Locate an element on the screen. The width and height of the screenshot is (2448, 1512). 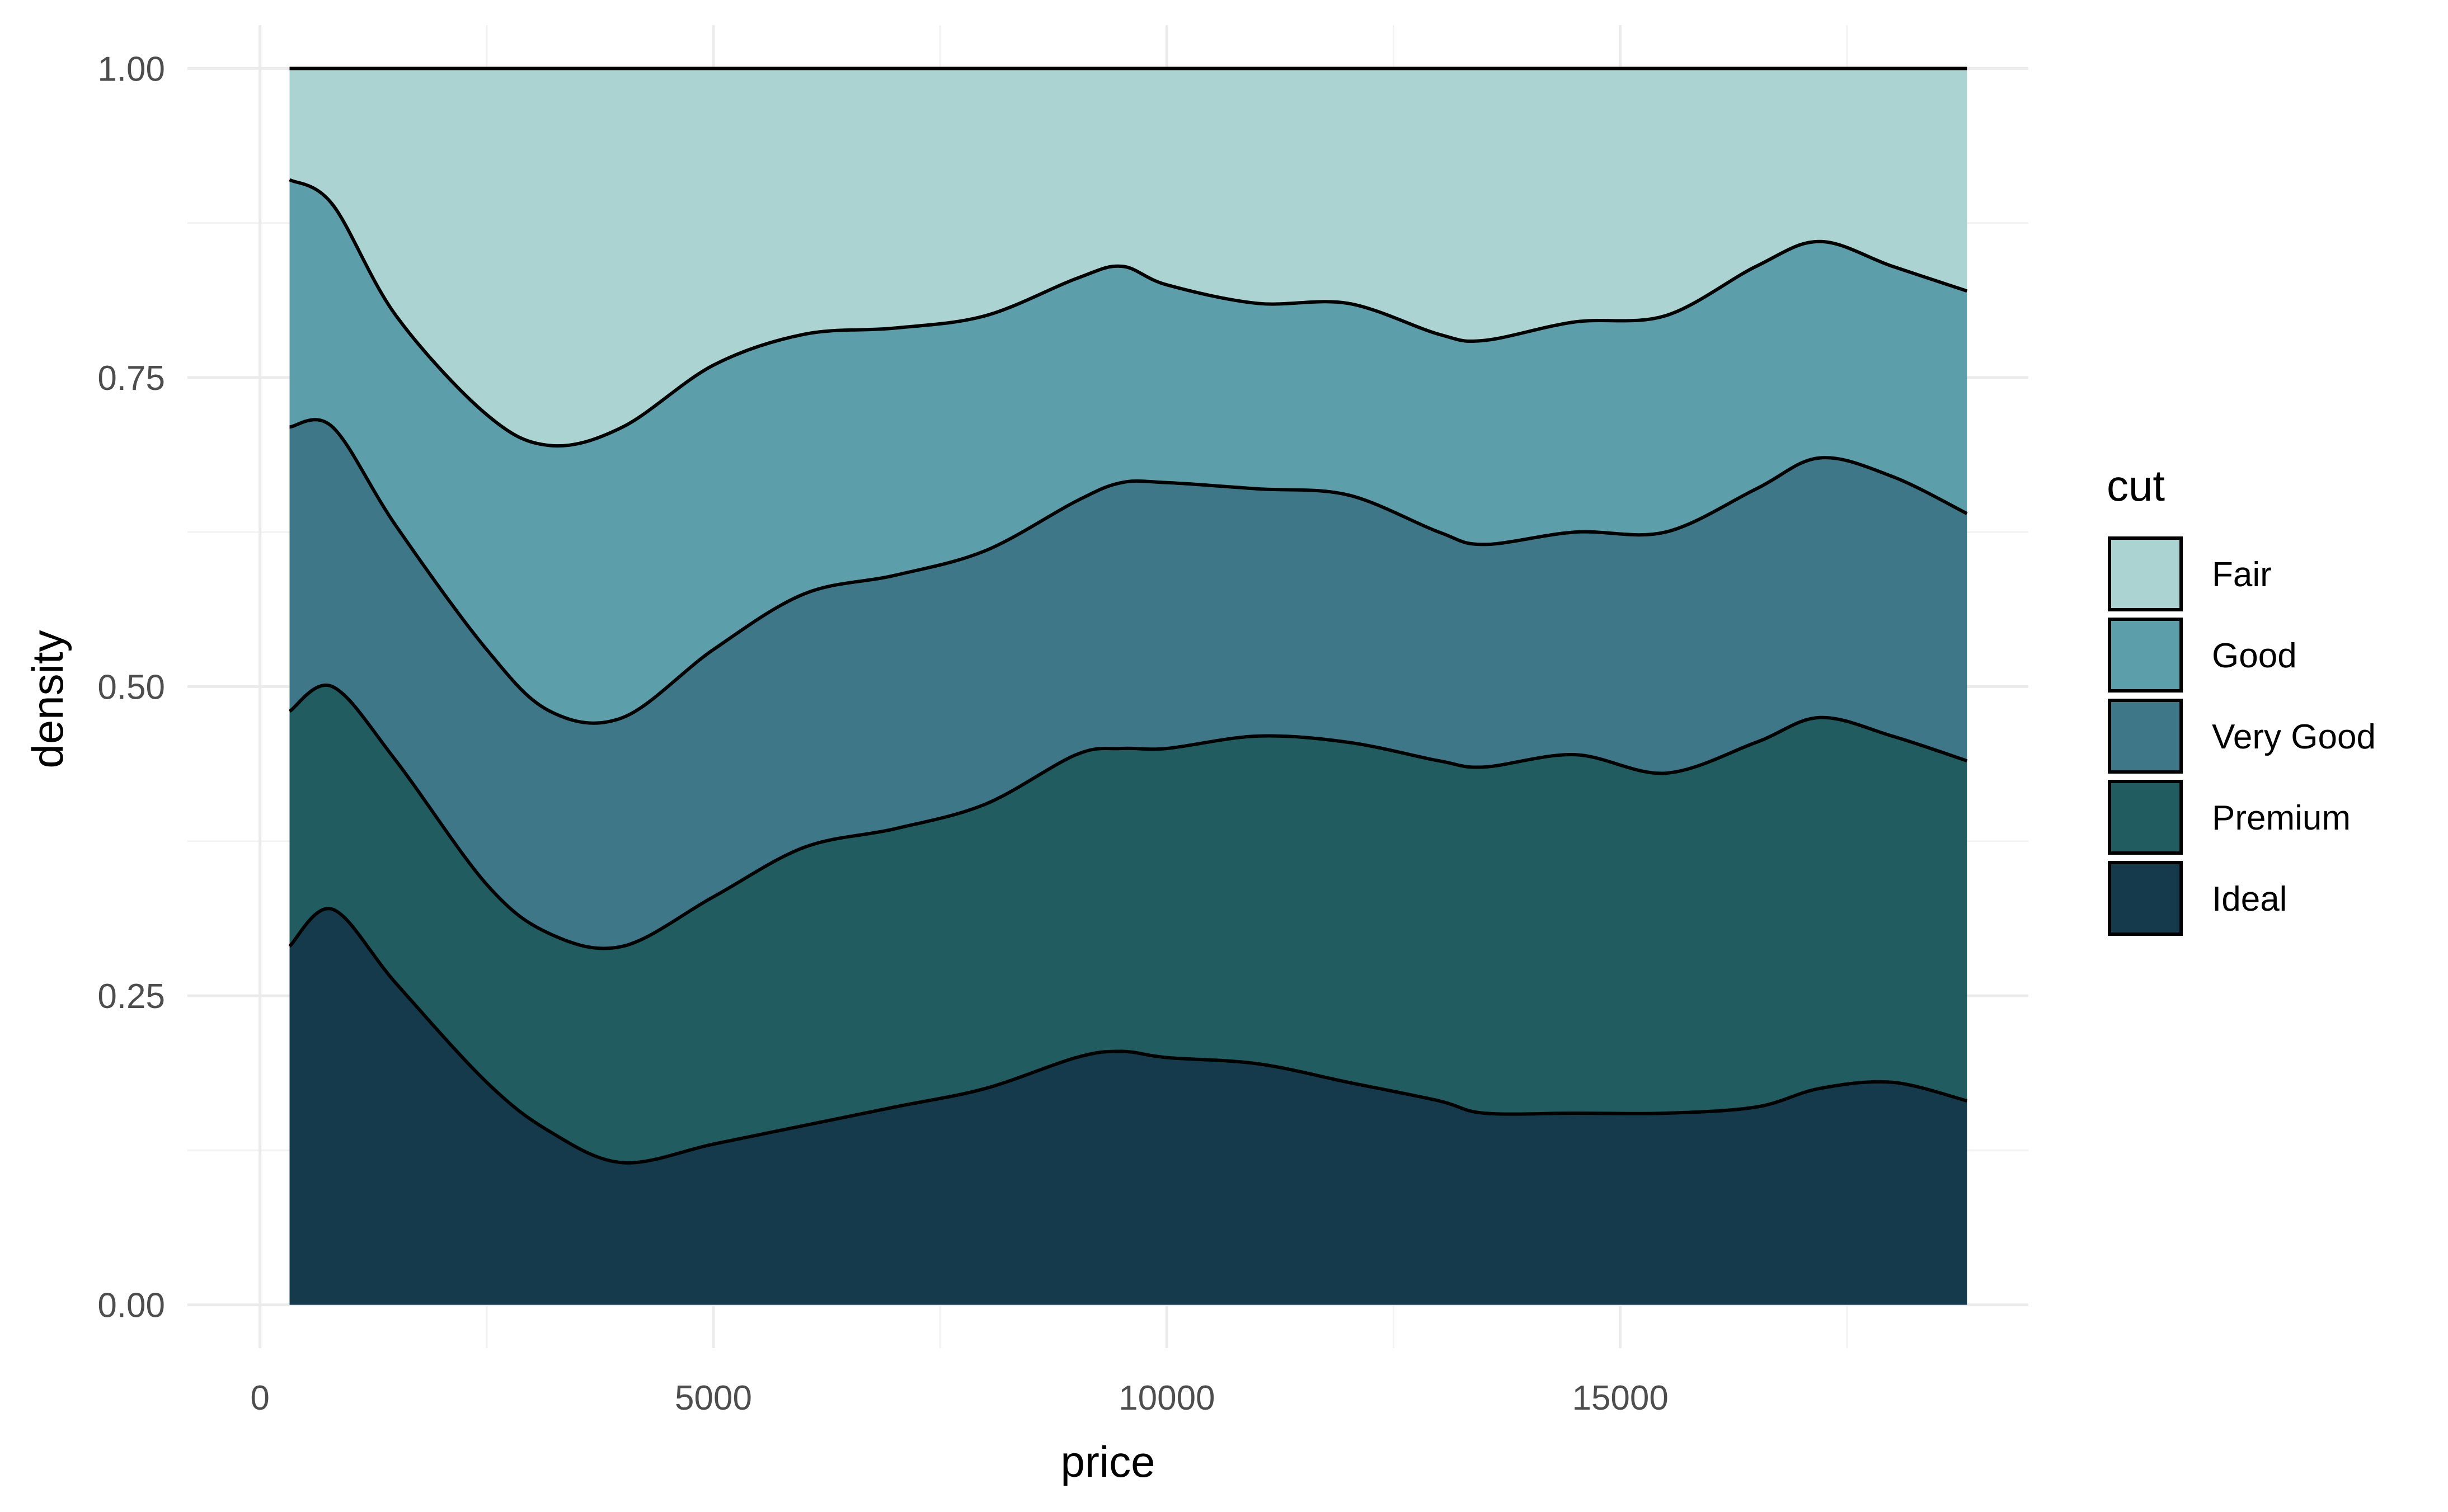
boundary-line-ideal is located at coordinates (1128, 1036).